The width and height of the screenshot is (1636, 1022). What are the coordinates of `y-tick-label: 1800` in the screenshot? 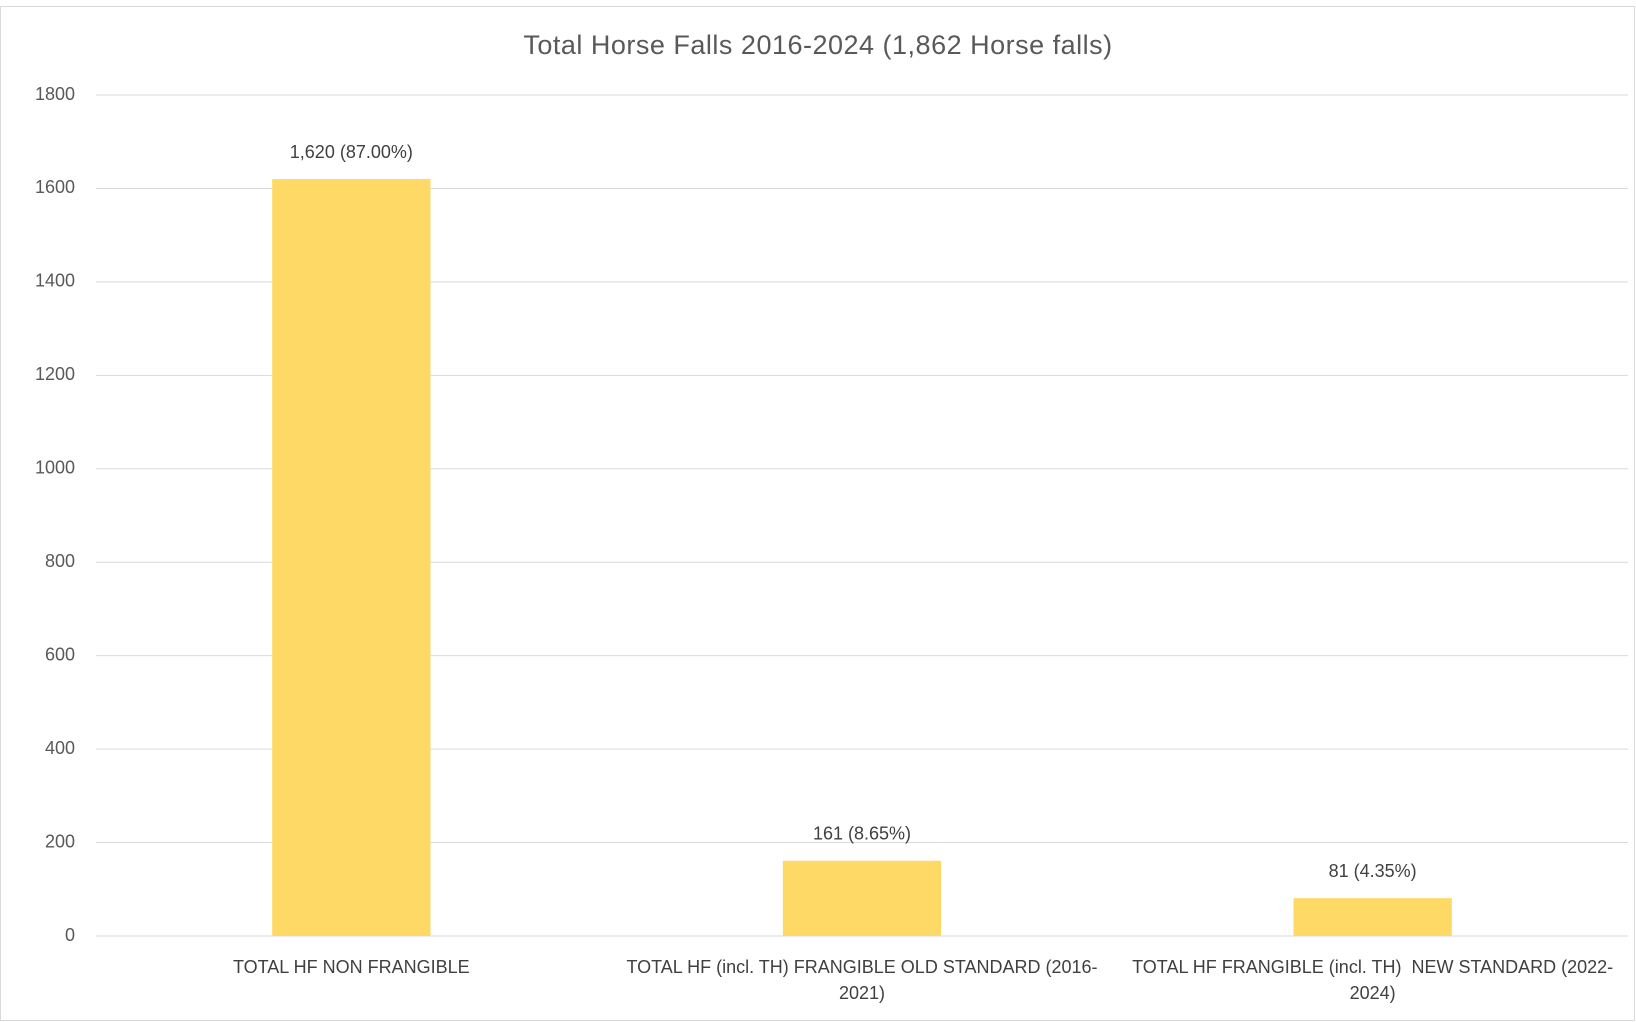 It's located at (55, 94).